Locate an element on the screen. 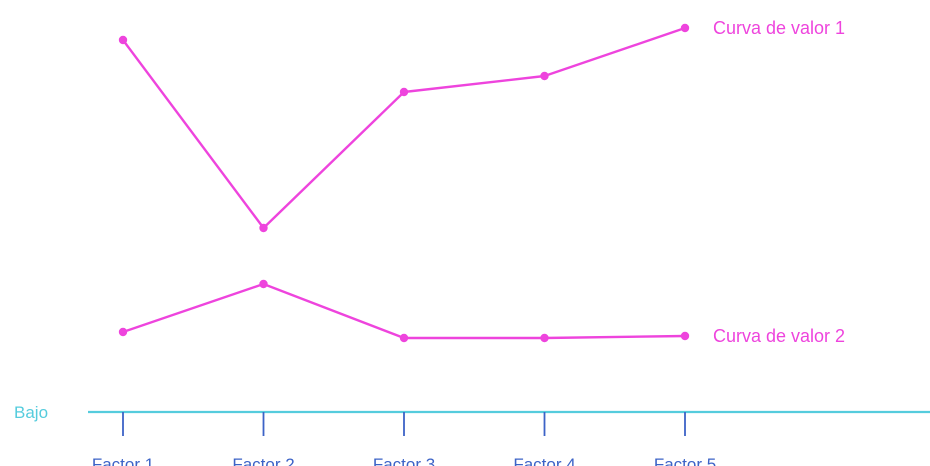 This screenshot has height=466, width=930. axis-low-label: Bajo is located at coordinates (31, 412).